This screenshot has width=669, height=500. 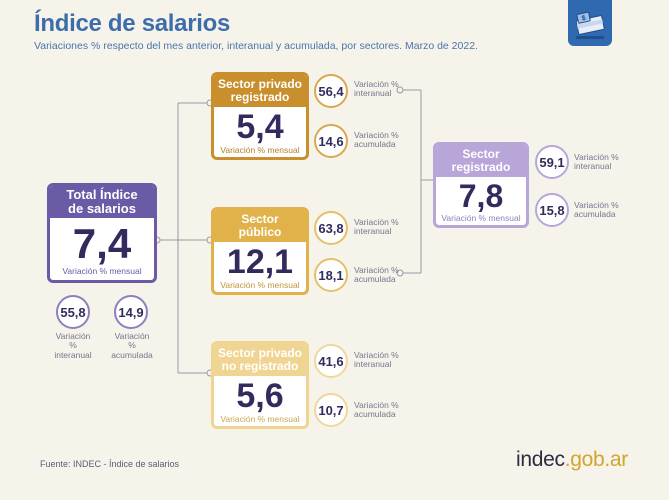 I want to click on total-index-title-line2: de salarios, so click(x=102, y=208).